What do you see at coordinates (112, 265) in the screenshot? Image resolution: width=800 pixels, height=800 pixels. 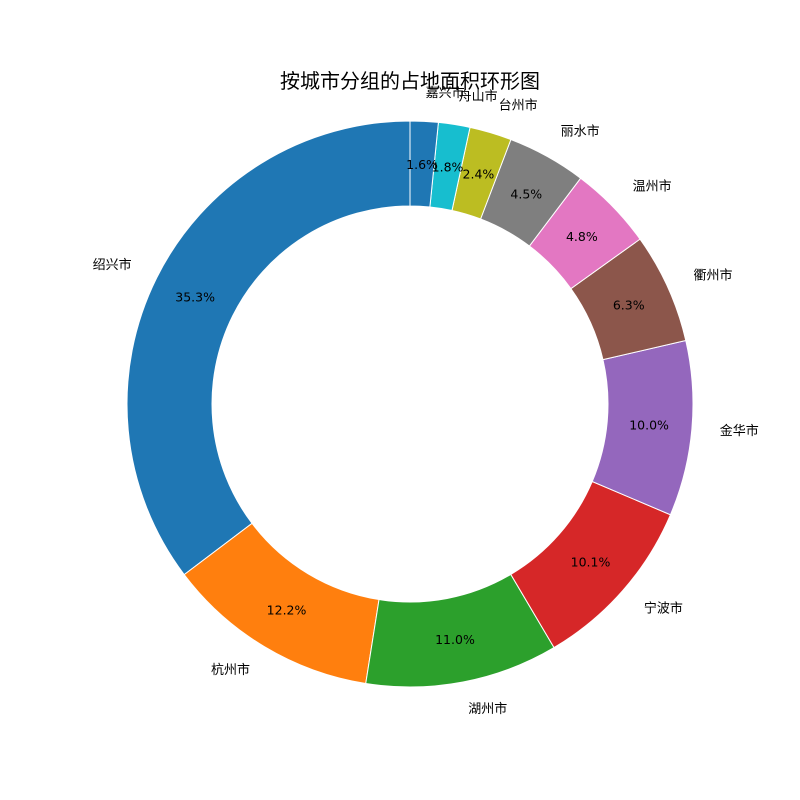 I see `category-label-1: 绍兴市` at bounding box center [112, 265].